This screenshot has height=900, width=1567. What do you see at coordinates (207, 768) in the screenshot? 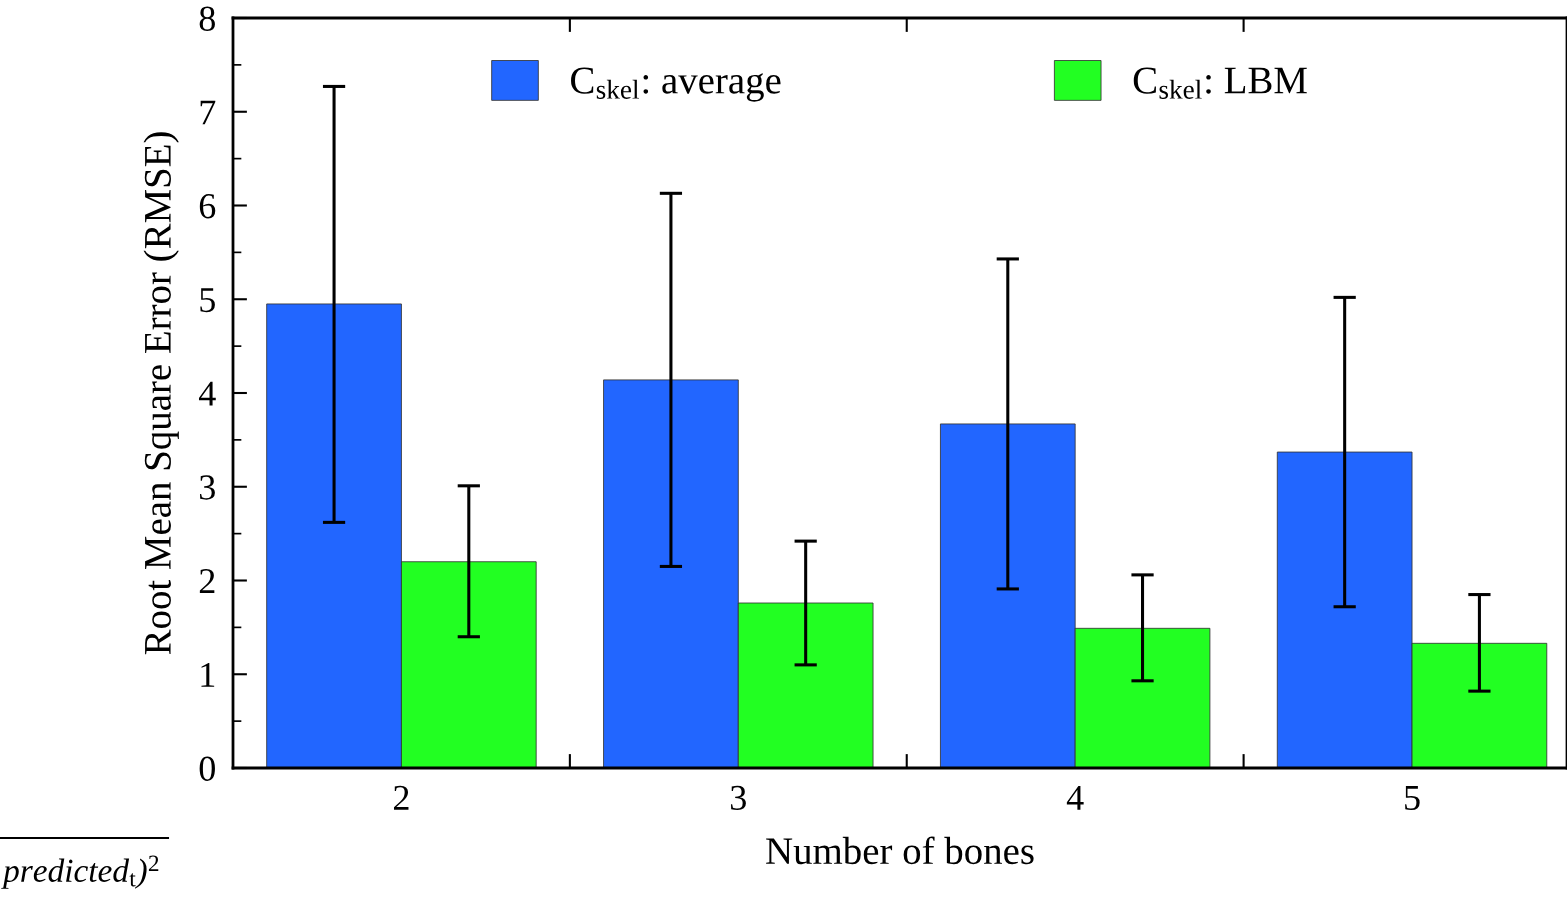
I see `y-tick-label: 0` at bounding box center [207, 768].